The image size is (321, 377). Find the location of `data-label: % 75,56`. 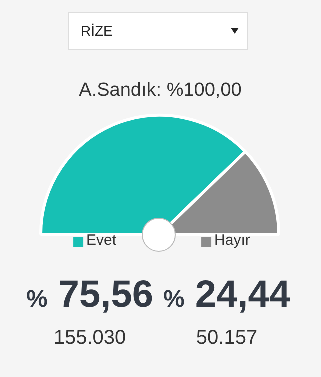

data-label: % 75,56 is located at coordinates (90, 295).